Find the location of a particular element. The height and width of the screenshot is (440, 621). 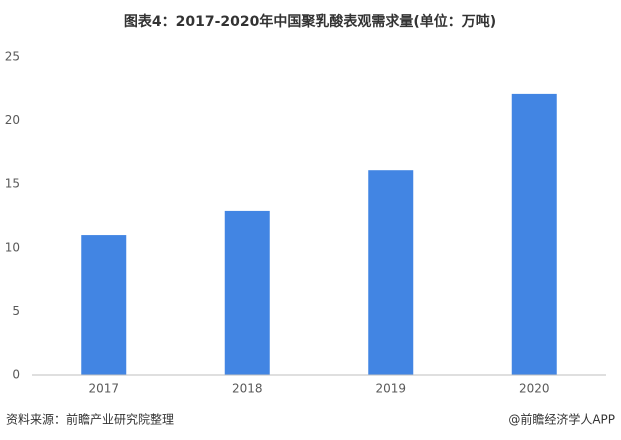

x-tick-label: 2020 is located at coordinates (534, 389).